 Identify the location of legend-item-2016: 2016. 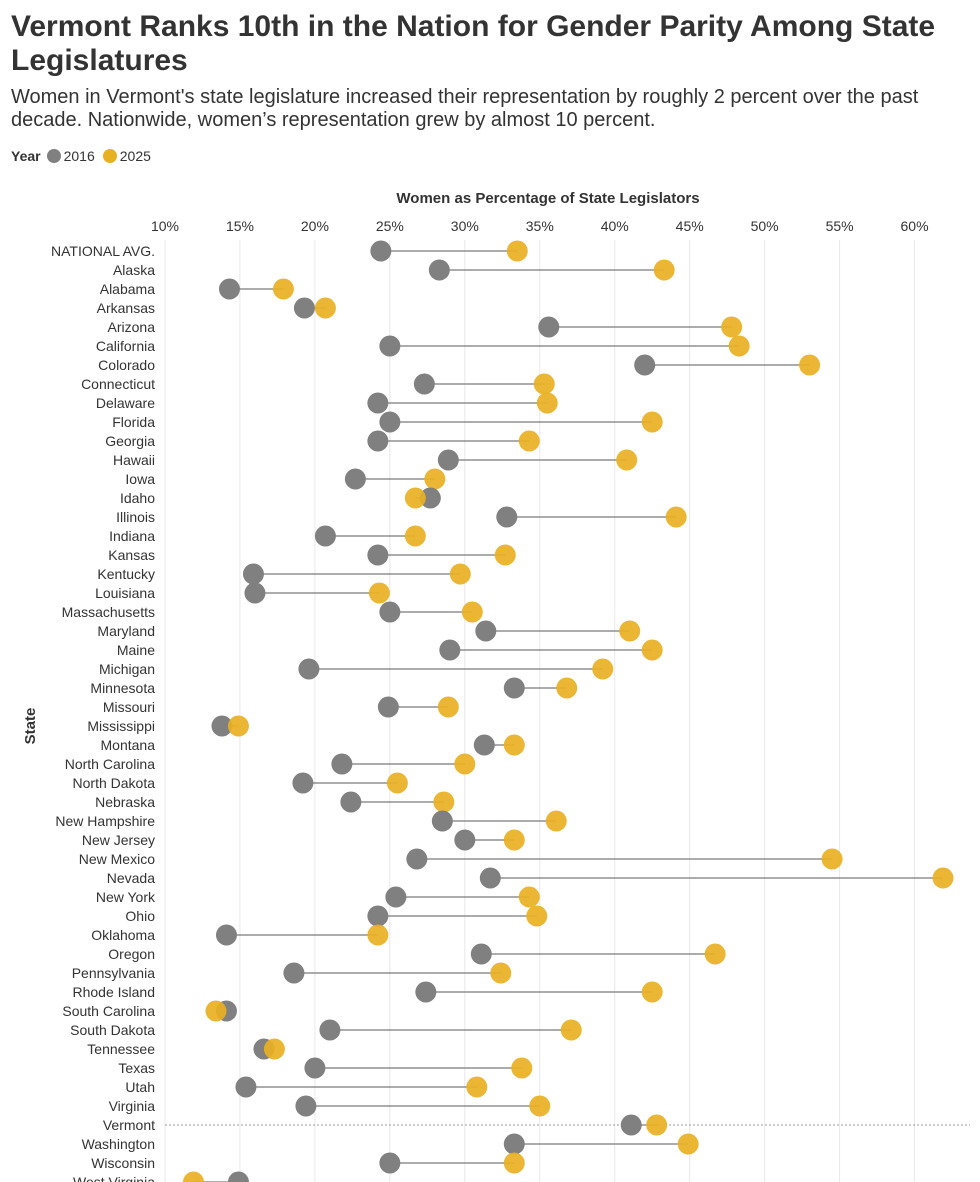
(70, 156).